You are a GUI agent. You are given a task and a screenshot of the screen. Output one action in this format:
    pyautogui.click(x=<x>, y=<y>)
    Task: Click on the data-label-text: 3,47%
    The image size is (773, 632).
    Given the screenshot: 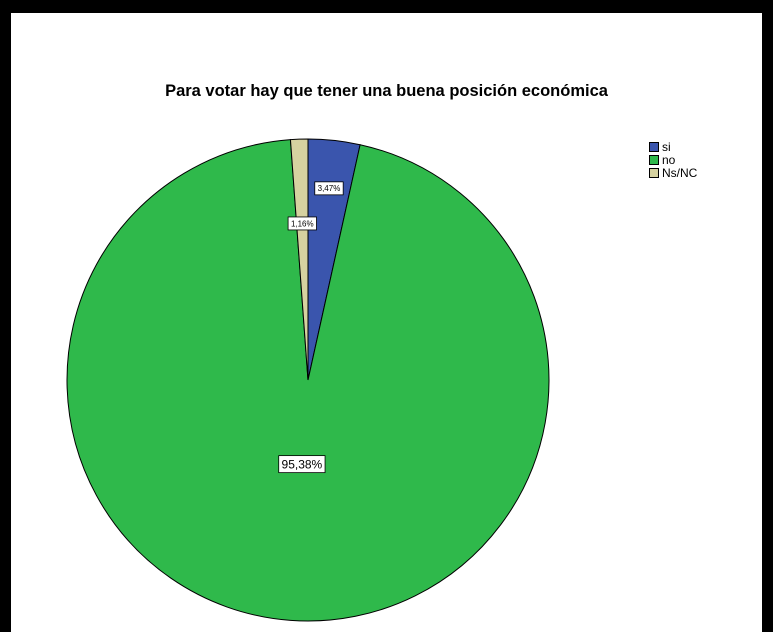 What is the action you would take?
    pyautogui.click(x=329, y=188)
    